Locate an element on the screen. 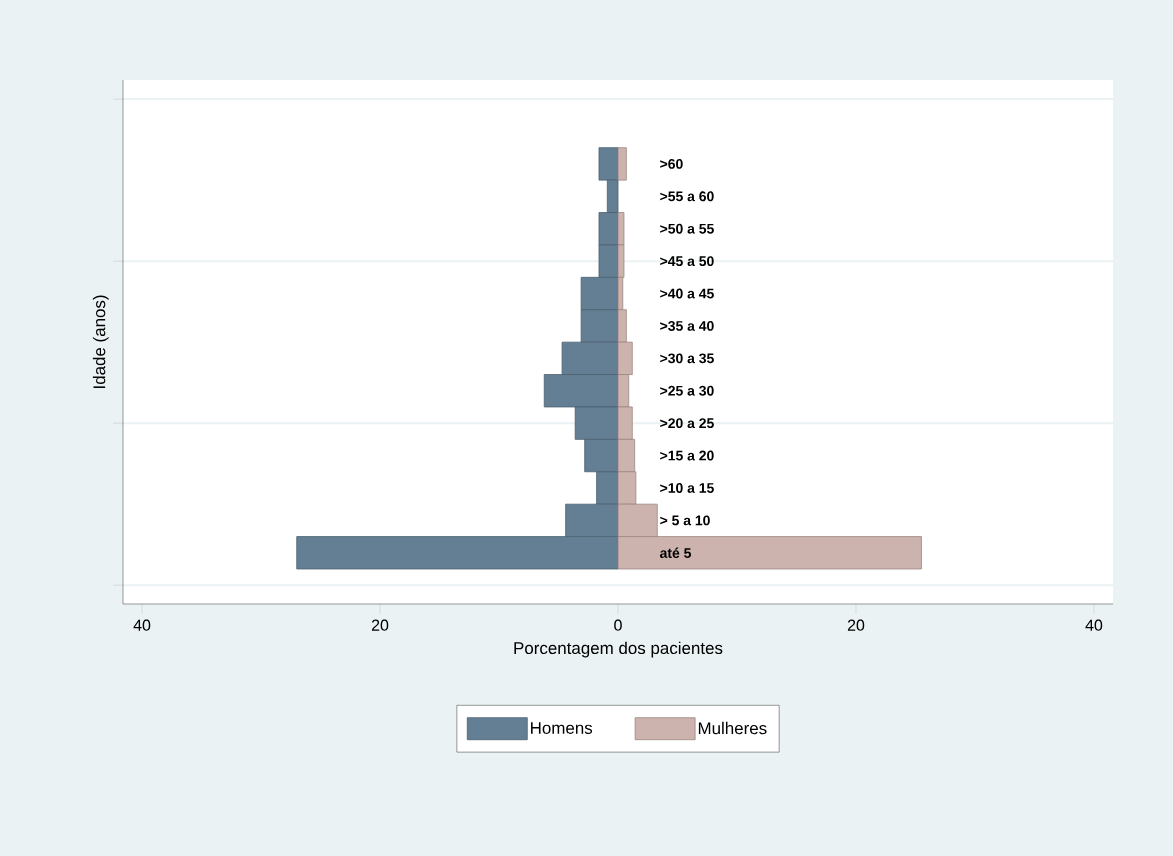 Image resolution: width=1173 pixels, height=856 pixels. y-tick-label: >60 is located at coordinates (671, 163).